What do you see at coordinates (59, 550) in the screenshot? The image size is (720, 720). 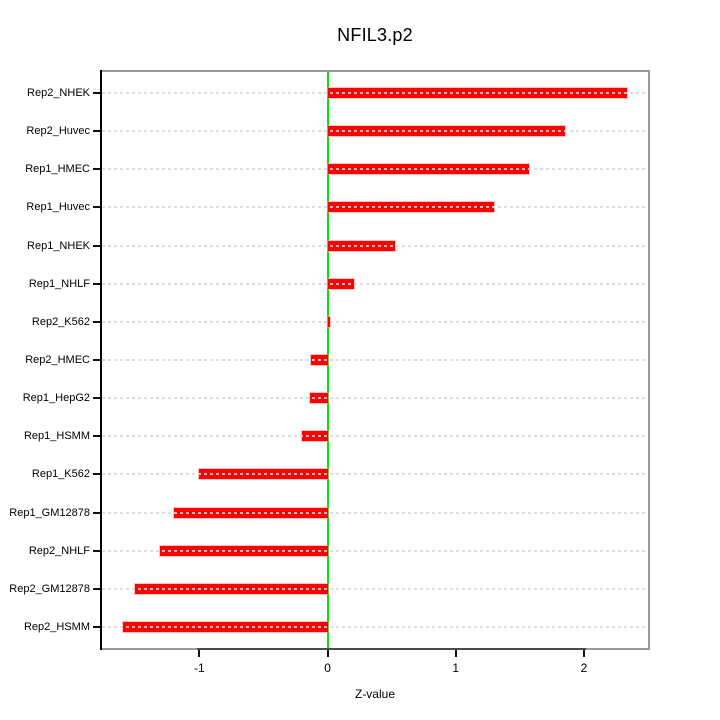 I see `y-axis-label: Rep2_NHLF` at bounding box center [59, 550].